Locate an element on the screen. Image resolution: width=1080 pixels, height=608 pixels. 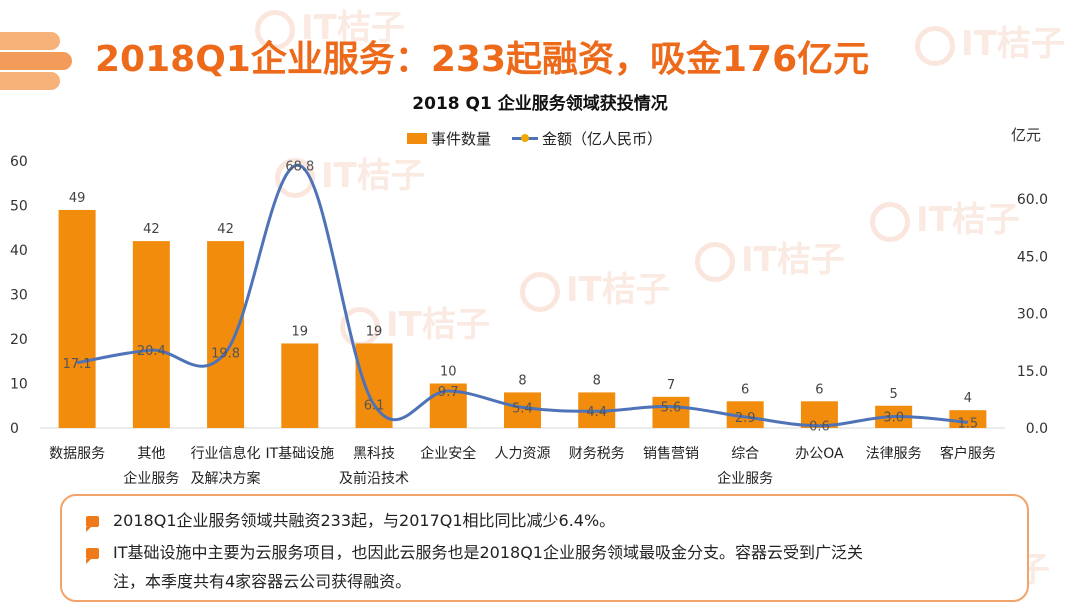
category-label: 企业安全 is located at coordinates (448, 453).